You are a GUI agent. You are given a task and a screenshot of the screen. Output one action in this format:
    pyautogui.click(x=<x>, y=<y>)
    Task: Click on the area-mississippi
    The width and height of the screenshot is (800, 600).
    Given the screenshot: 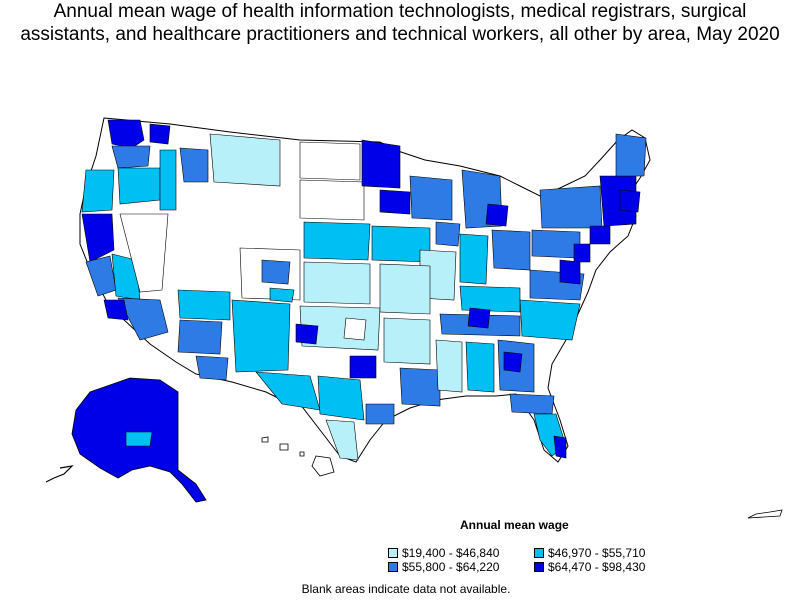 What is the action you would take?
    pyautogui.click(x=449, y=366)
    